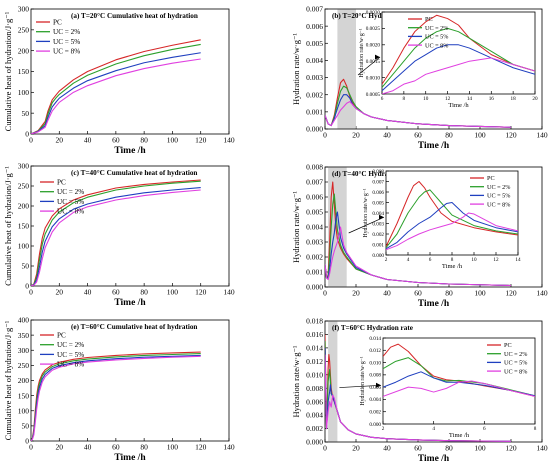 This screenshot has width=550, height=469. I want to click on chart-b-ylabel: Hydration rate/w·g⁻¹, so click(296, 69).